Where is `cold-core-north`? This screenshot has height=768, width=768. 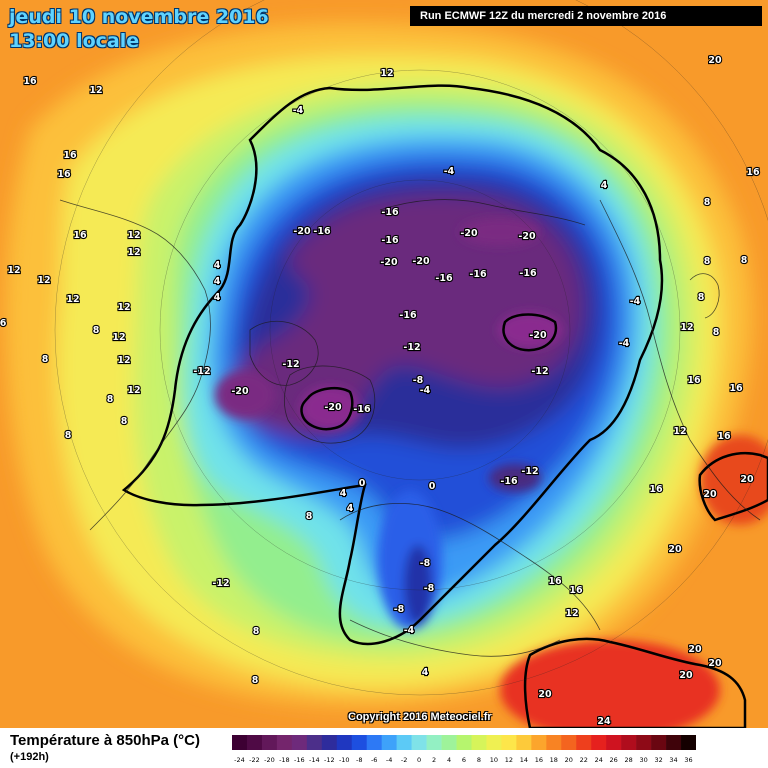 cold-core-north is located at coordinates (500, 232).